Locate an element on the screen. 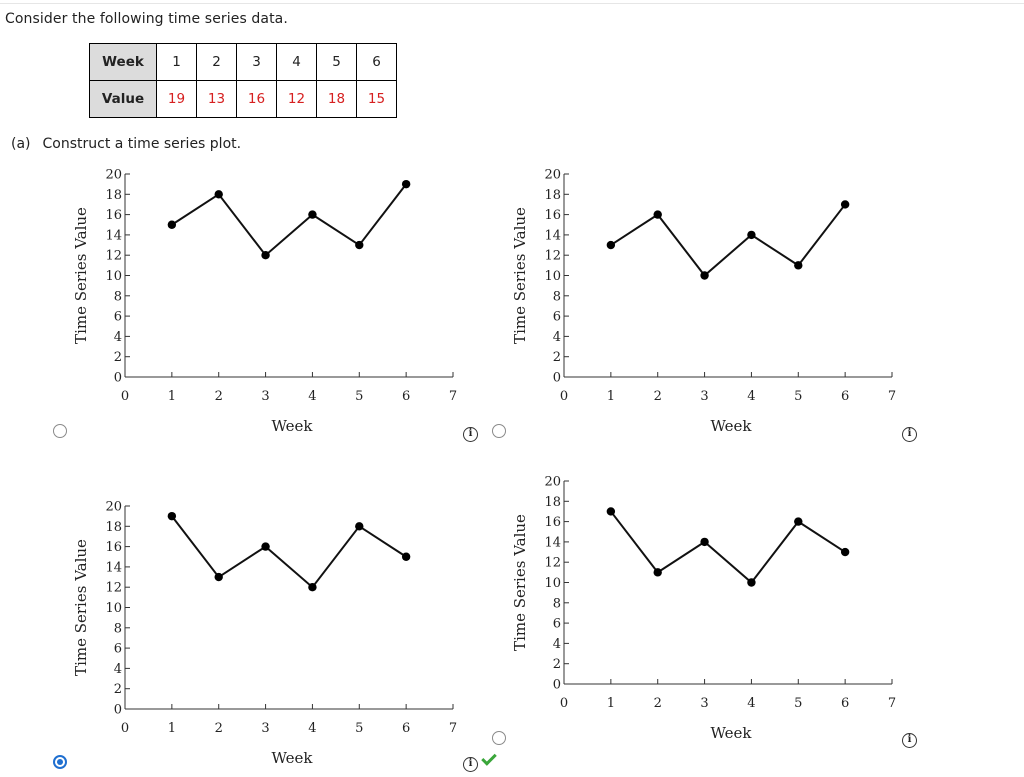  value-cell: 12 is located at coordinates (296, 99).